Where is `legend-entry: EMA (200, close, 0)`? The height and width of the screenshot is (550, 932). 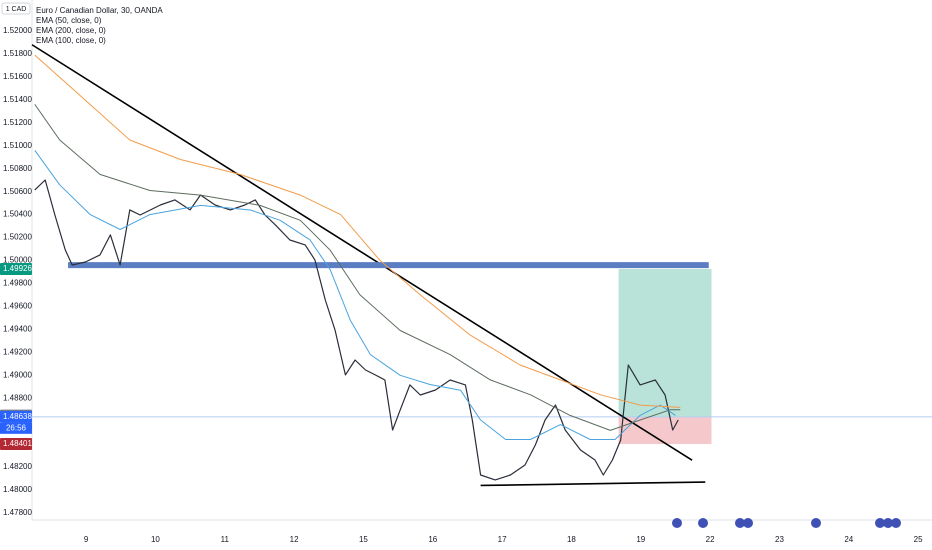
legend-entry: EMA (200, close, 0) is located at coordinates (71, 30).